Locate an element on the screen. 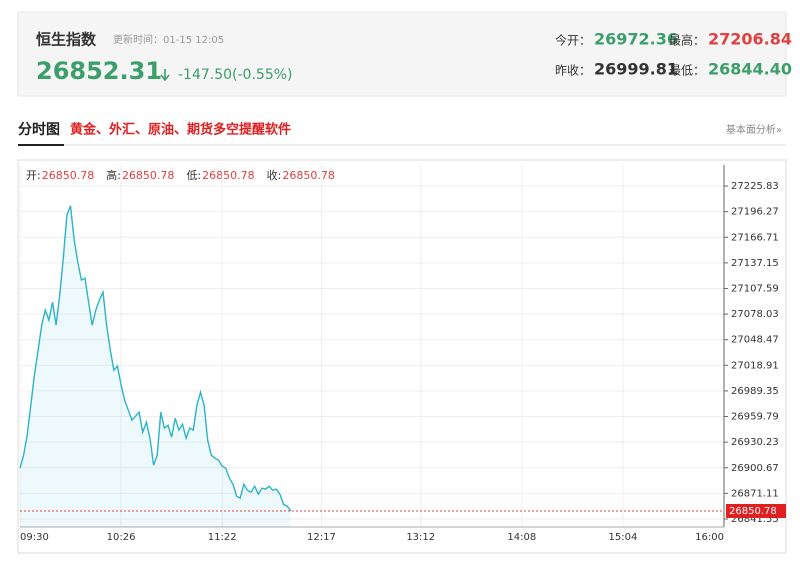 This screenshot has width=800, height=577. stat-label: 最低： is located at coordinates (687, 71).